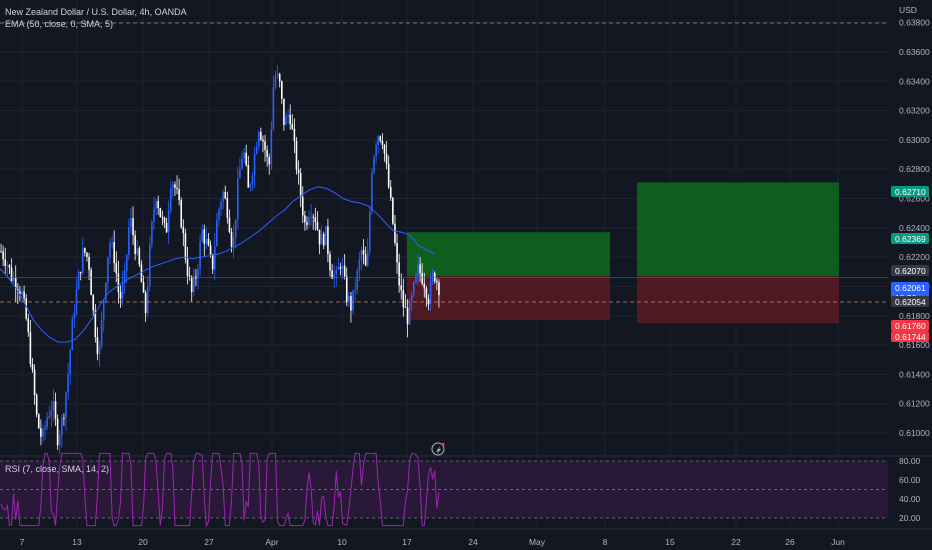  I want to click on time-tick-label: 24, so click(473, 542).